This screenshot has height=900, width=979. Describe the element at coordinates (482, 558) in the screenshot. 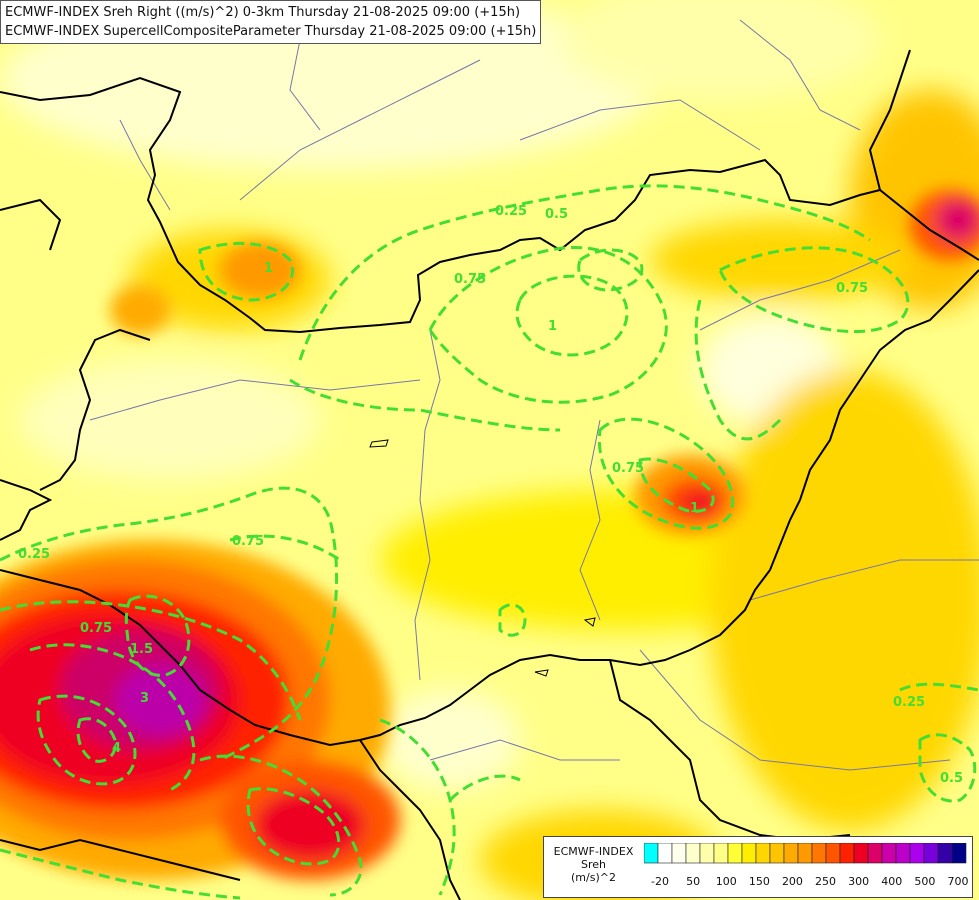

I see `lakes` at that location.